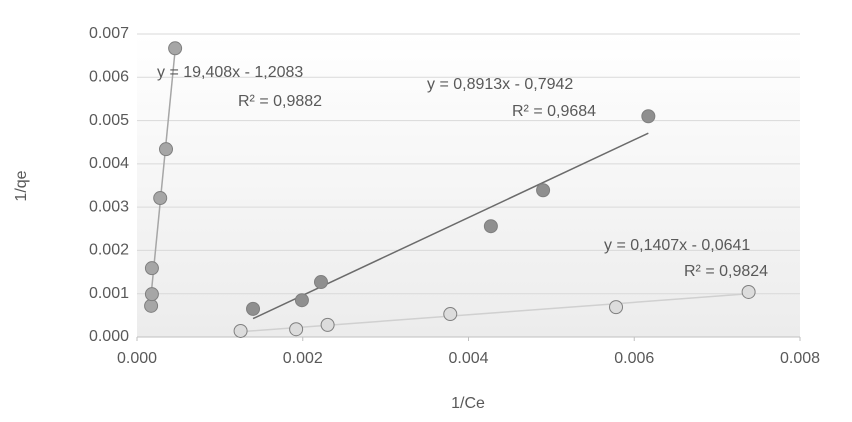 Image resolution: width=852 pixels, height=422 pixels. Describe the element at coordinates (109, 163) in the screenshot. I see `y-tick-label: 0.004` at that location.